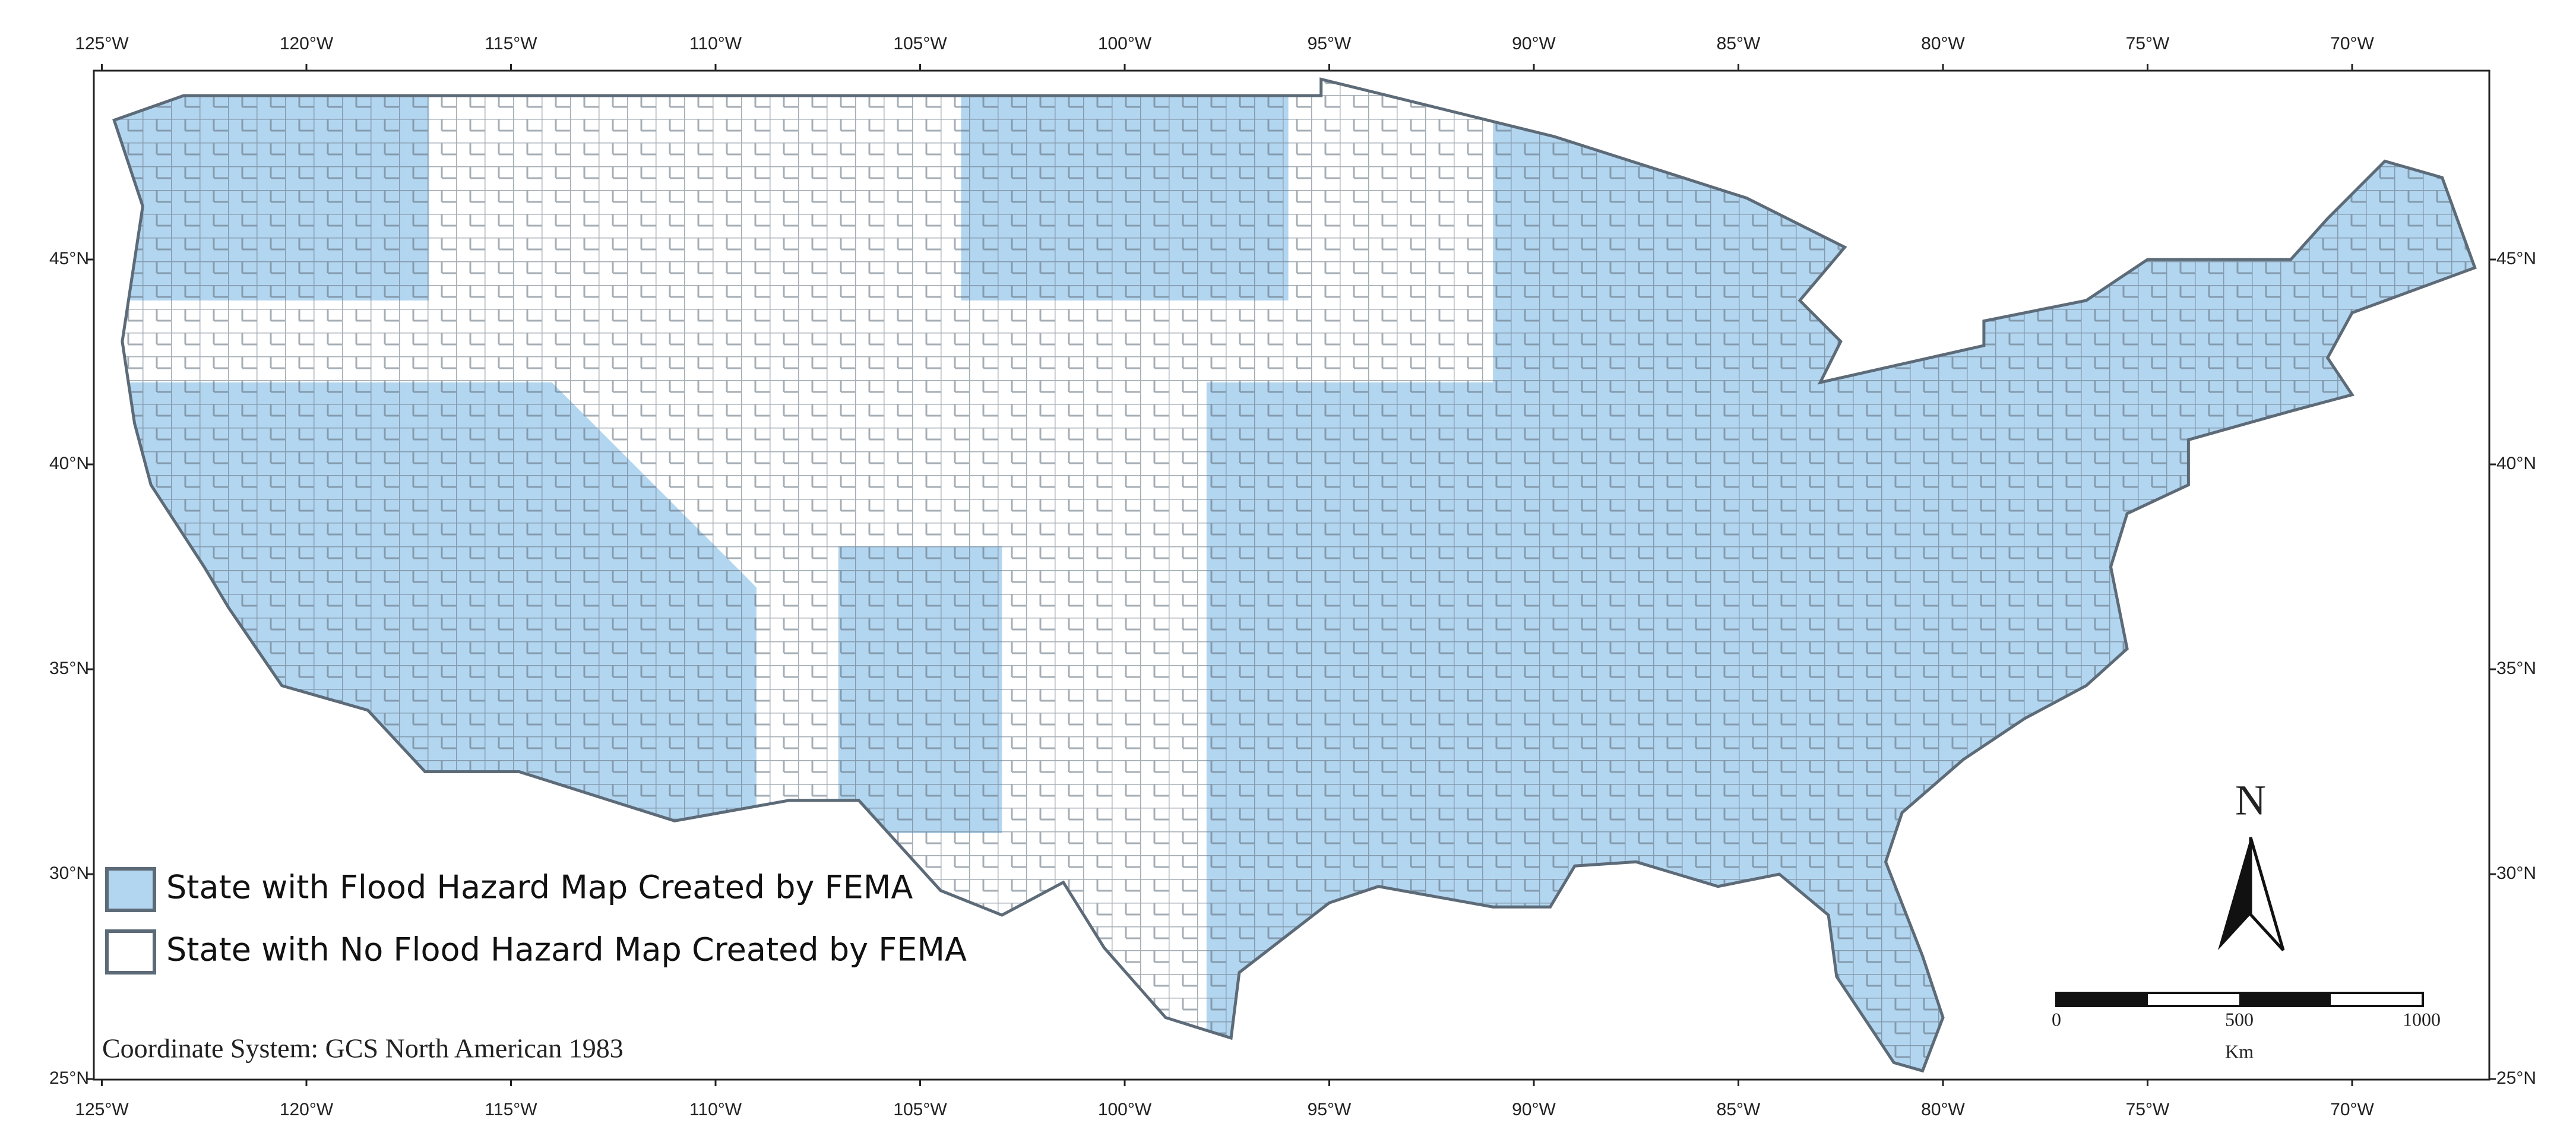 The height and width of the screenshot is (1139, 2576). What do you see at coordinates (2239, 1051) in the screenshot?
I see `scale-unit: Km` at bounding box center [2239, 1051].